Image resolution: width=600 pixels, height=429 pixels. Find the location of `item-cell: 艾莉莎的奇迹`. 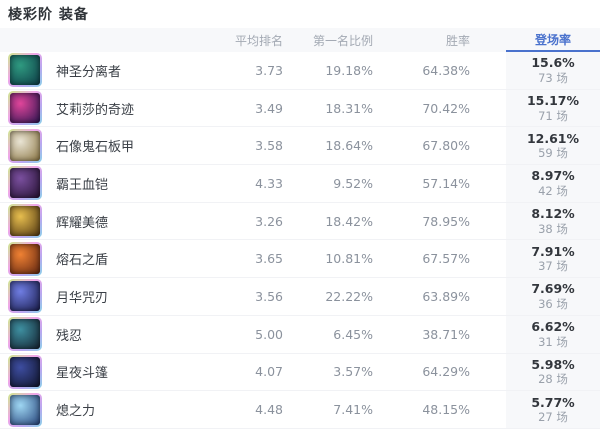

item-cell: 艾莉莎的奇迹 is located at coordinates (103, 108).